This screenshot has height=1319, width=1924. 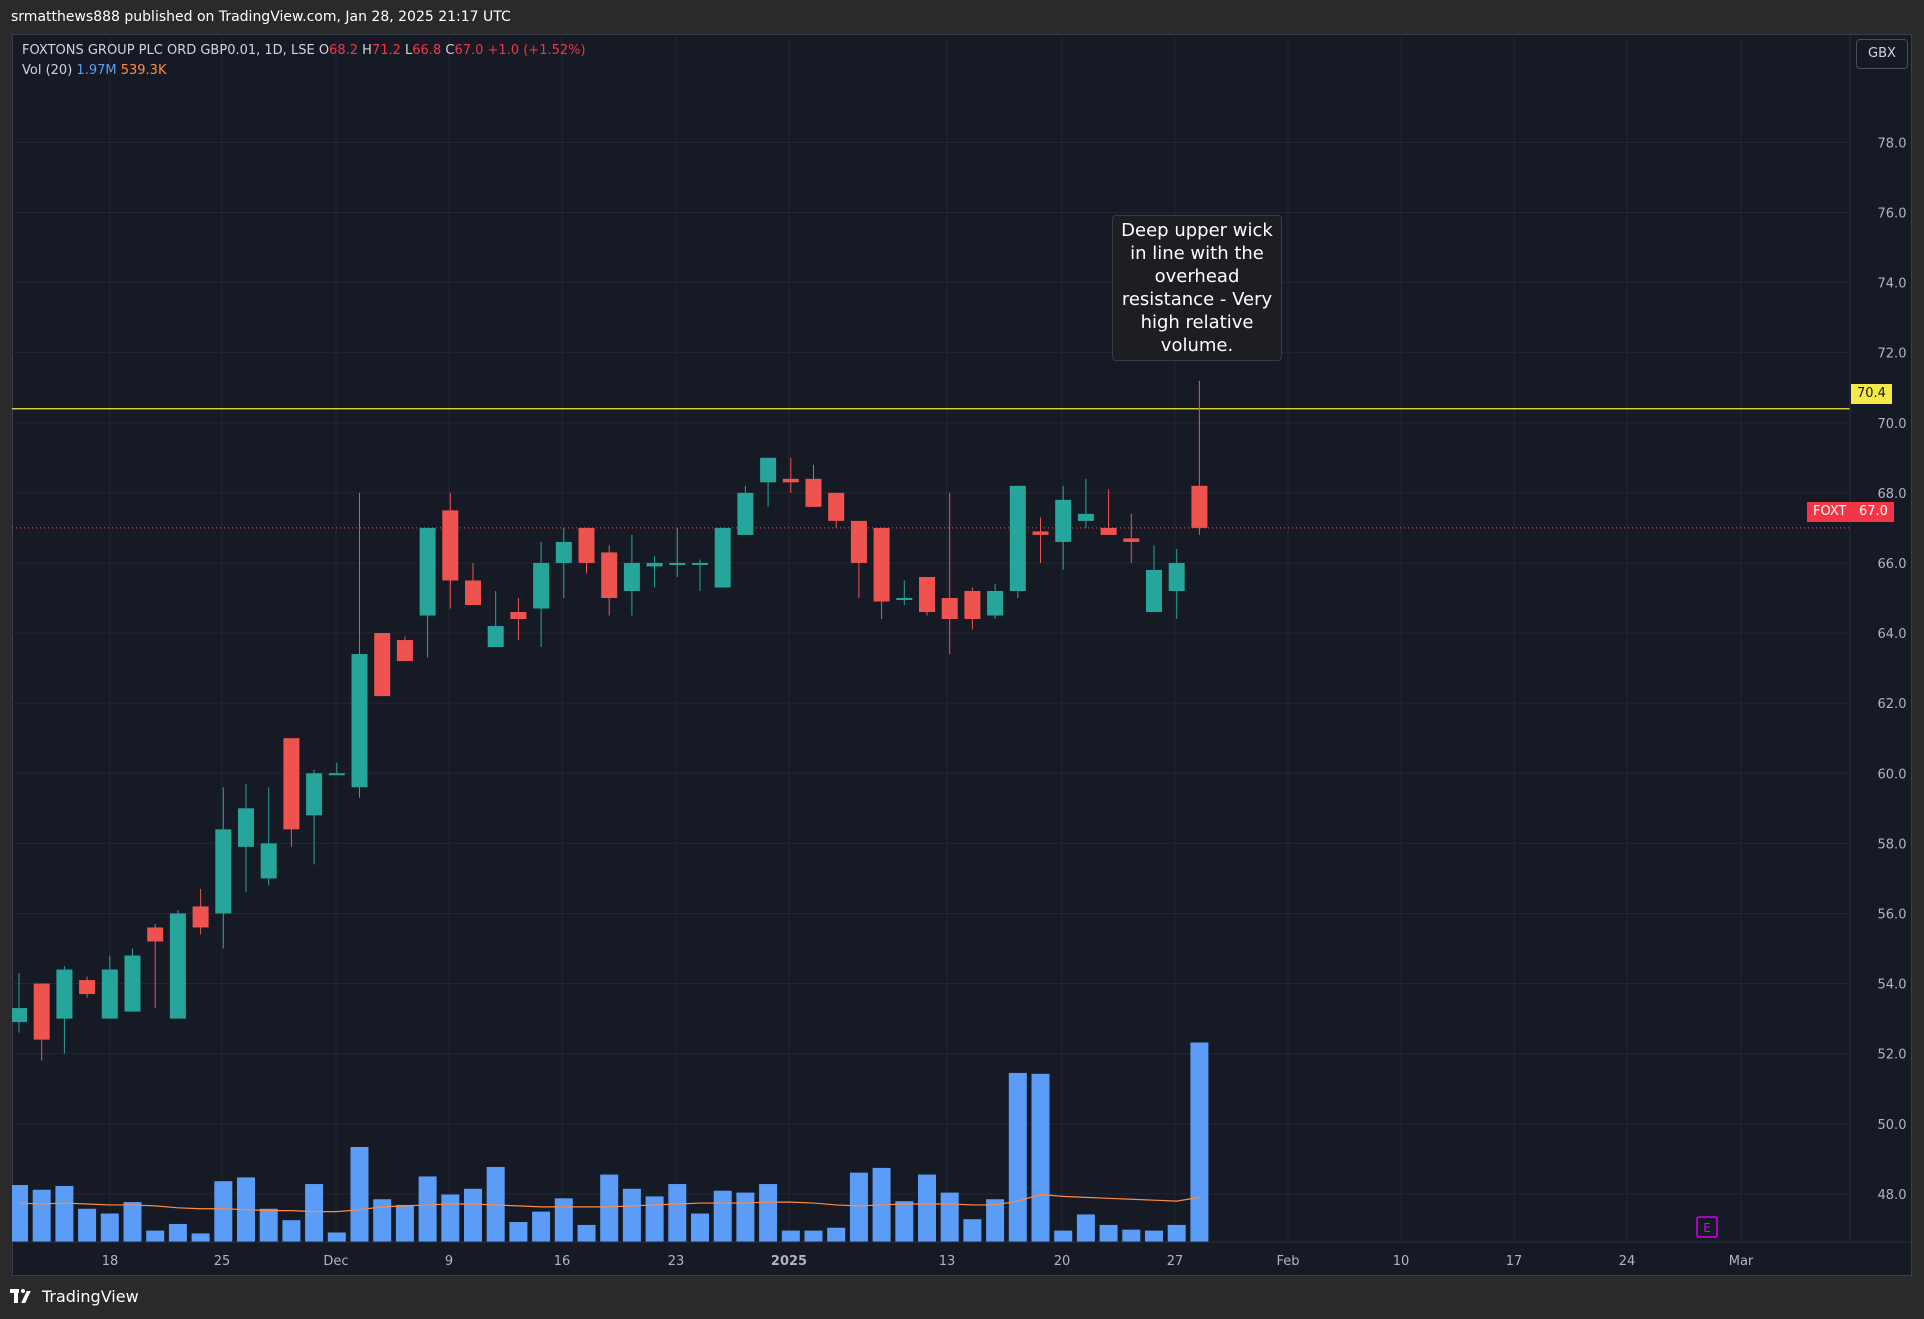 I want to click on y-tick-label: 52.0, so click(x=1892, y=1055).